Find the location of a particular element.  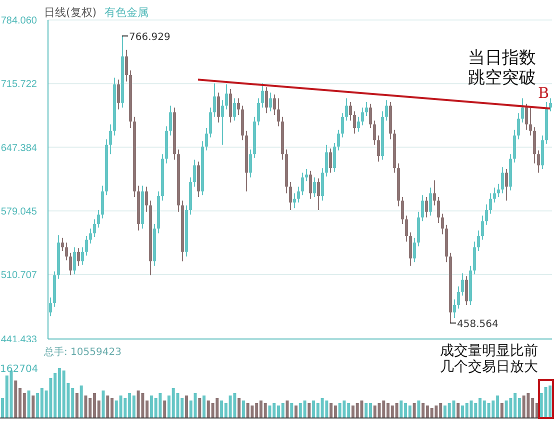

y-tick-label: 579.045 is located at coordinates (19, 212).